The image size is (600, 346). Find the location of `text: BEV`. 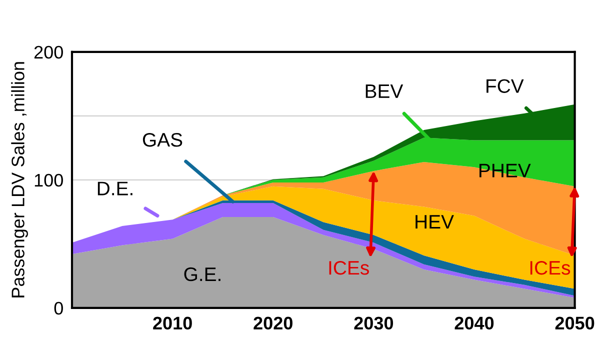

text: BEV is located at coordinates (385, 91).